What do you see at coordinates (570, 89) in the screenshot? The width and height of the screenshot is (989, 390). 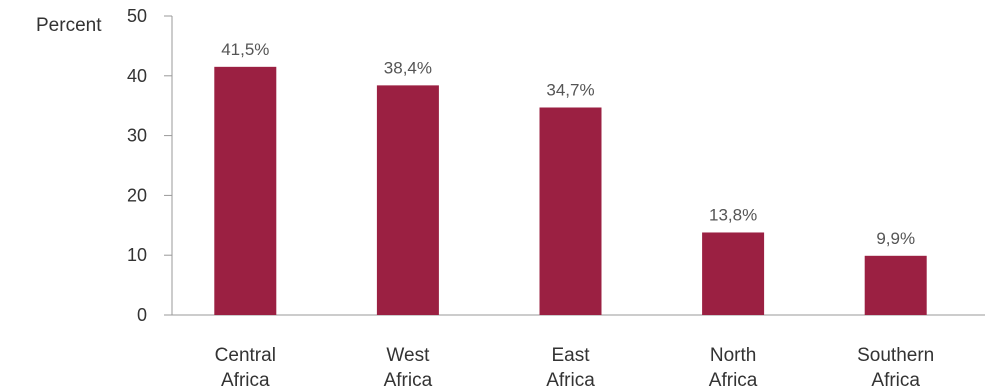 I see `data-label: 34,7%` at bounding box center [570, 89].